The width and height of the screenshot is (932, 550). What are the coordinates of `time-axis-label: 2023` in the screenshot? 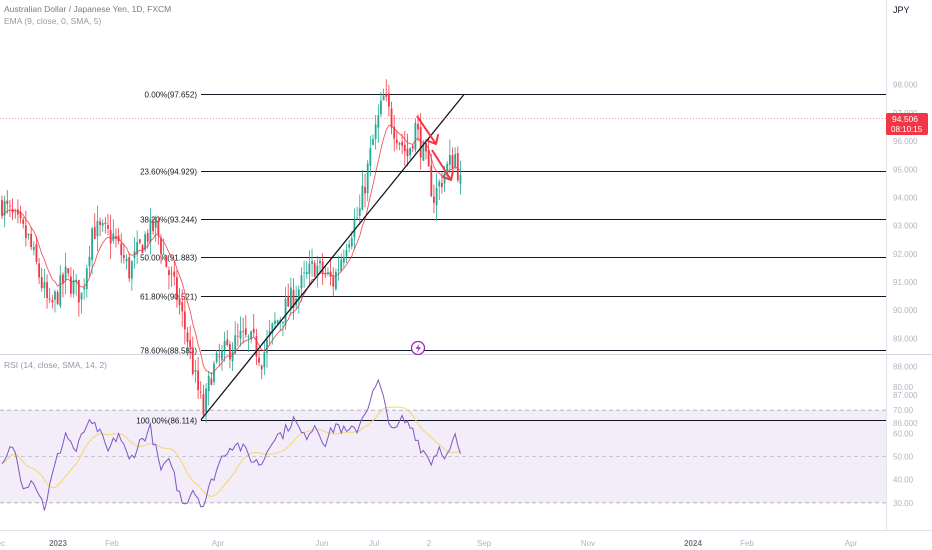 It's located at (58, 543).